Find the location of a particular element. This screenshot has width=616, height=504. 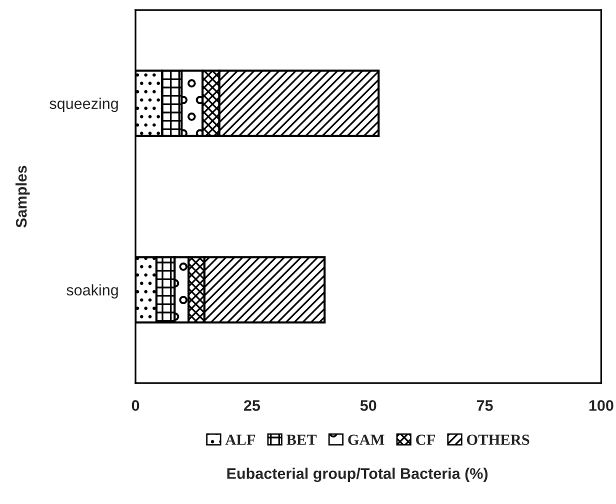

x-axis-title: Eubacterial group/Total Bacteria (%) is located at coordinates (357, 475).